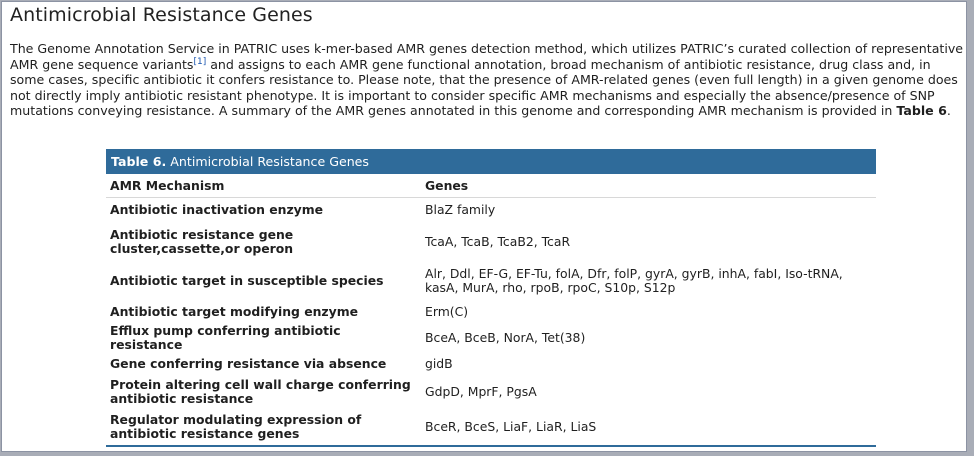 The height and width of the screenshot is (456, 974). What do you see at coordinates (200, 61) in the screenshot?
I see `citation-link: [1]` at bounding box center [200, 61].